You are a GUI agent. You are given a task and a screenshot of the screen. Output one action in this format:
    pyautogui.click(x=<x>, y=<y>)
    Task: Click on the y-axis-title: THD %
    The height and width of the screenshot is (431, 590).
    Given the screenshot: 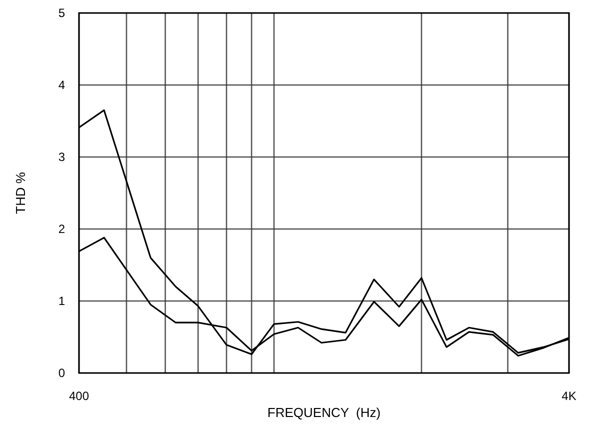 What is the action you would take?
    pyautogui.click(x=20, y=193)
    